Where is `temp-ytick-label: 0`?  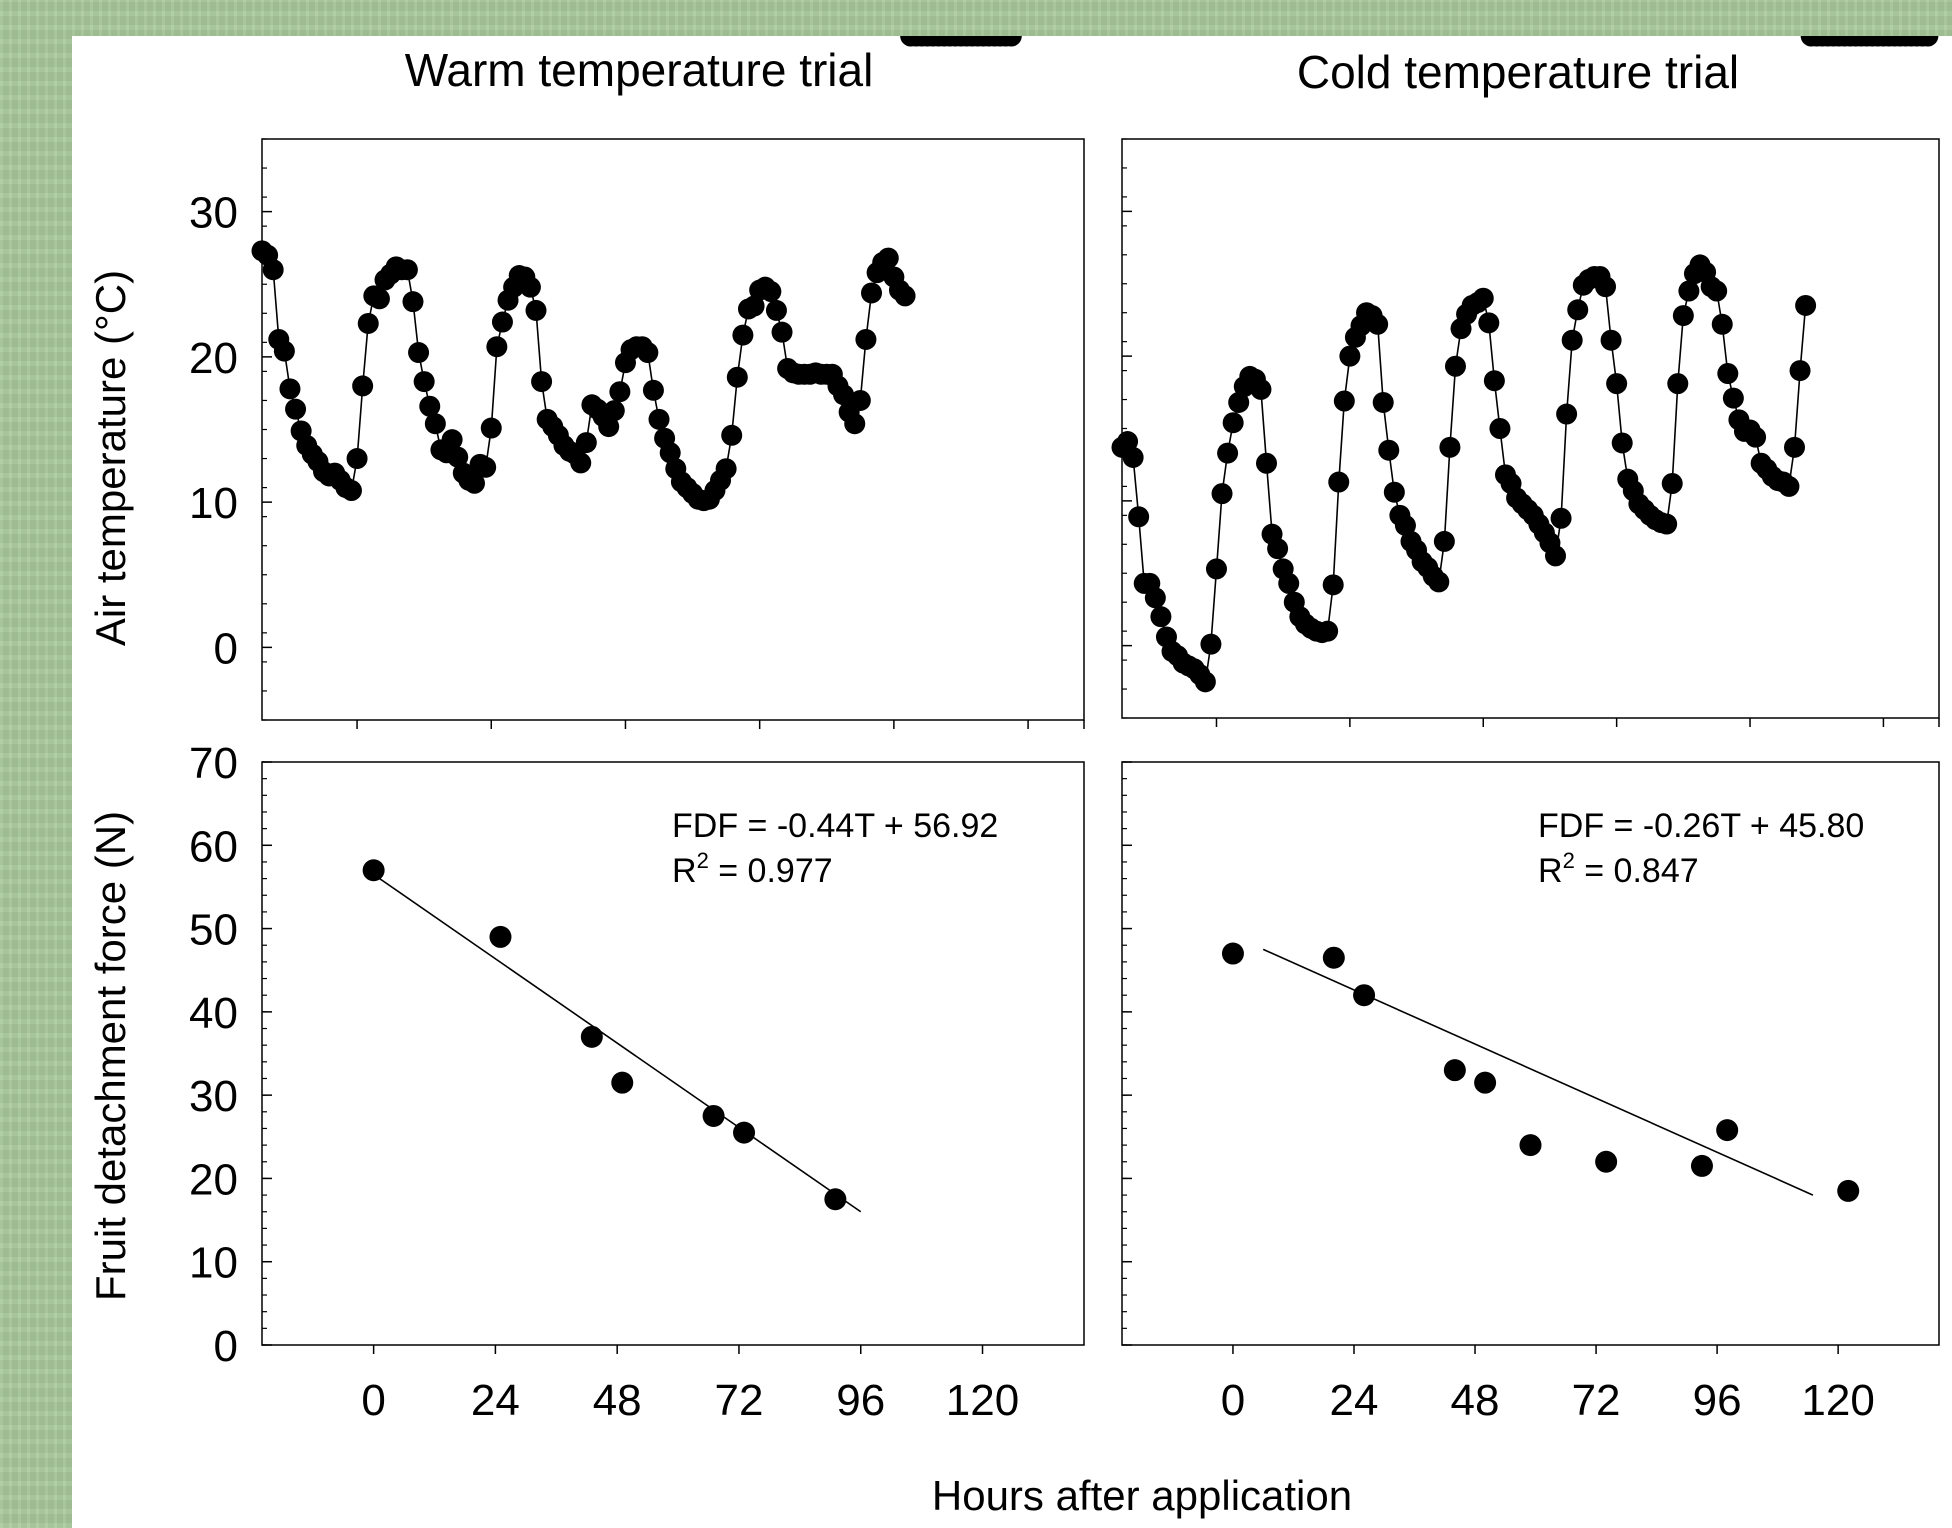
temp-ytick-label: 0 is located at coordinates (226, 648).